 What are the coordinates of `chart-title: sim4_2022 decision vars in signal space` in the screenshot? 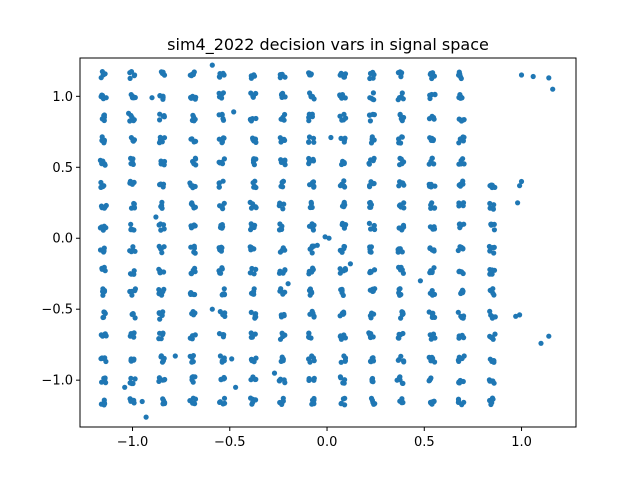 It's located at (328, 45).